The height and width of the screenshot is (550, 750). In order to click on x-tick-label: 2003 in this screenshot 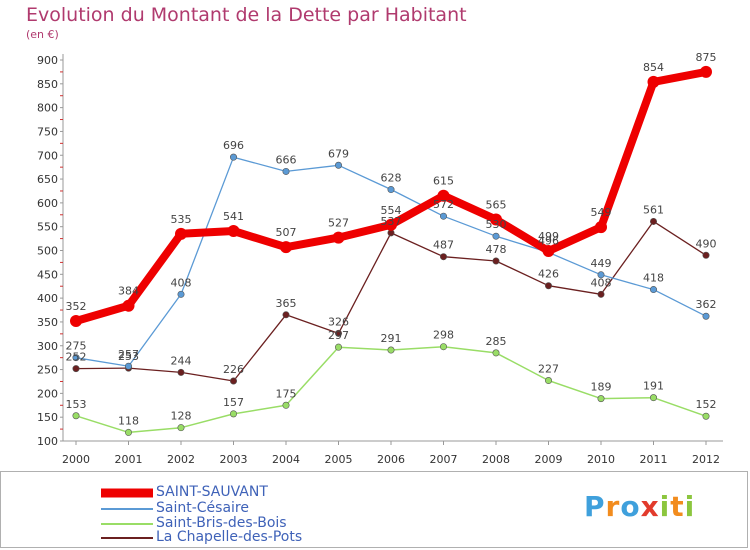, I will do `click(234, 459)`.